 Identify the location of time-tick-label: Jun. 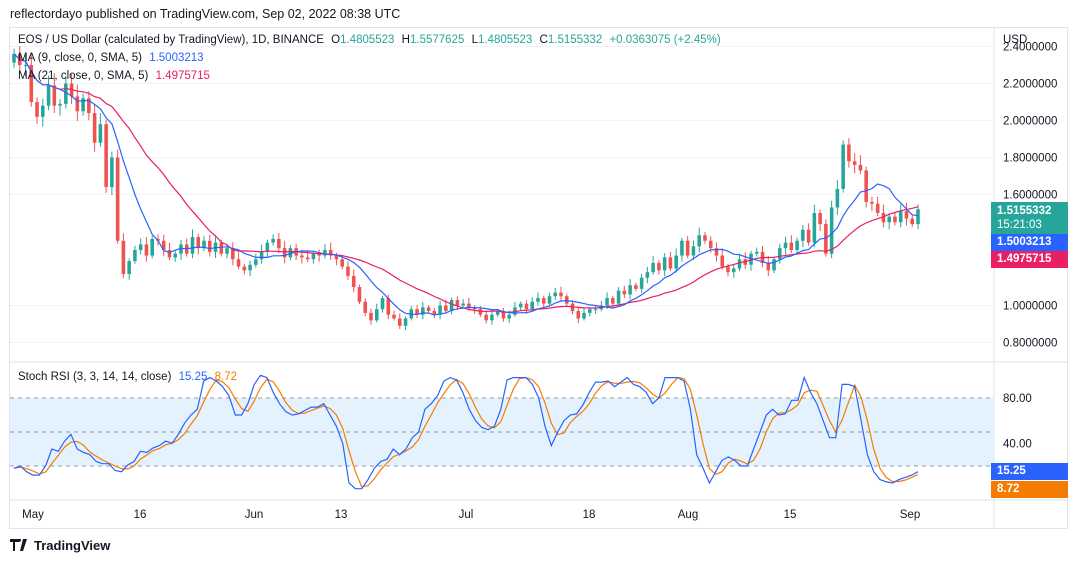
(254, 515).